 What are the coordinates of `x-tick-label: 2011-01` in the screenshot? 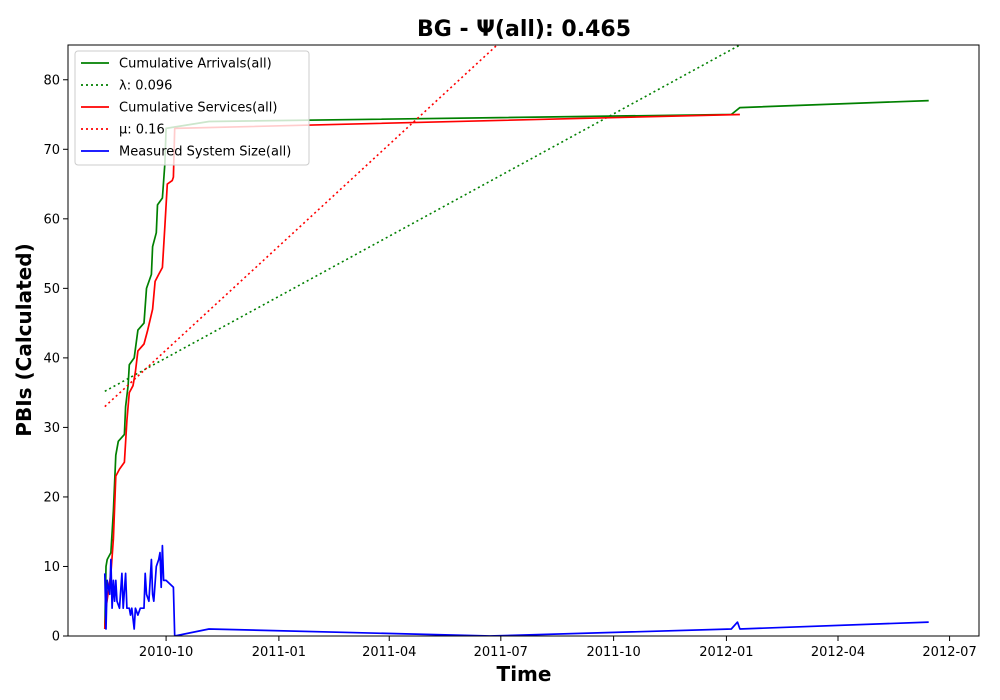 It's located at (279, 652).